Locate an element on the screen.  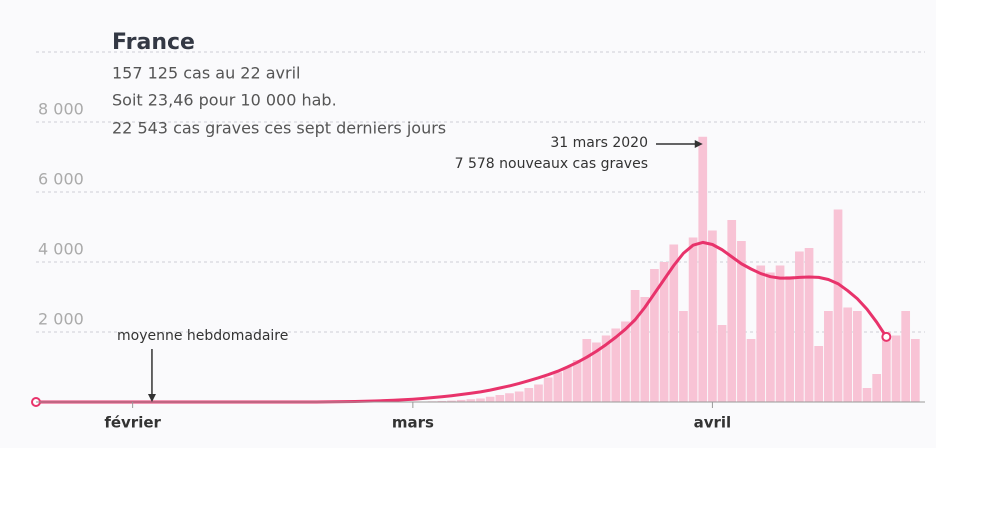
subtitle: Soit 23,46 pour 10 000 hab. is located at coordinates (224, 100).